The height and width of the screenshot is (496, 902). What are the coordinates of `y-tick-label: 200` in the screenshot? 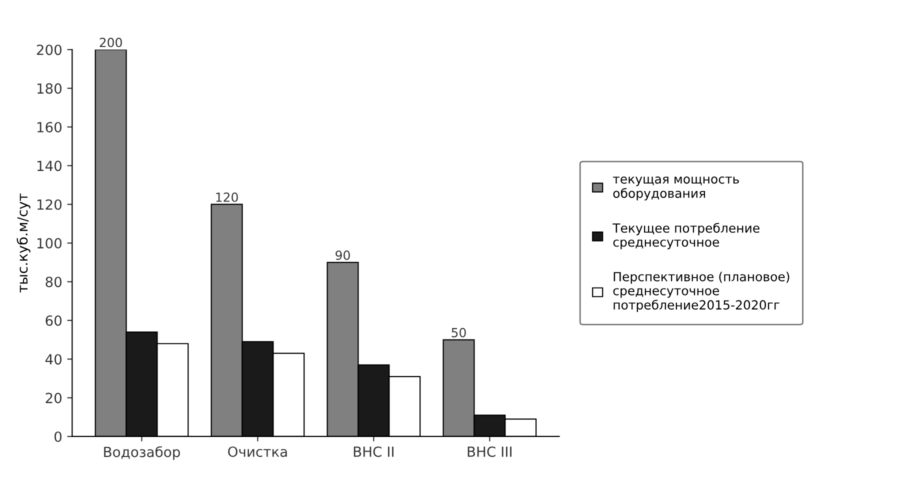 It's located at (49, 50).